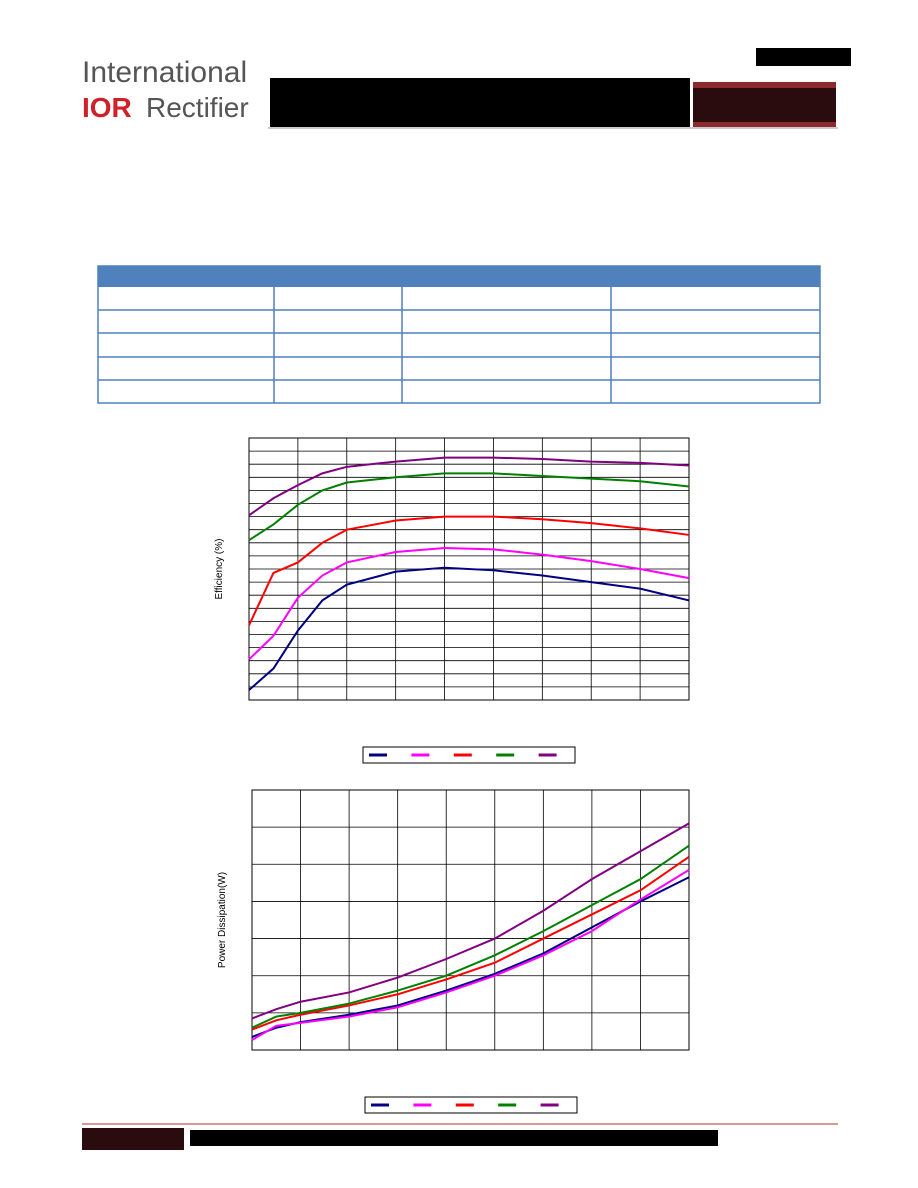 The width and height of the screenshot is (918, 1188). Describe the element at coordinates (480, 102) in the screenshot. I see `header-bar` at that location.